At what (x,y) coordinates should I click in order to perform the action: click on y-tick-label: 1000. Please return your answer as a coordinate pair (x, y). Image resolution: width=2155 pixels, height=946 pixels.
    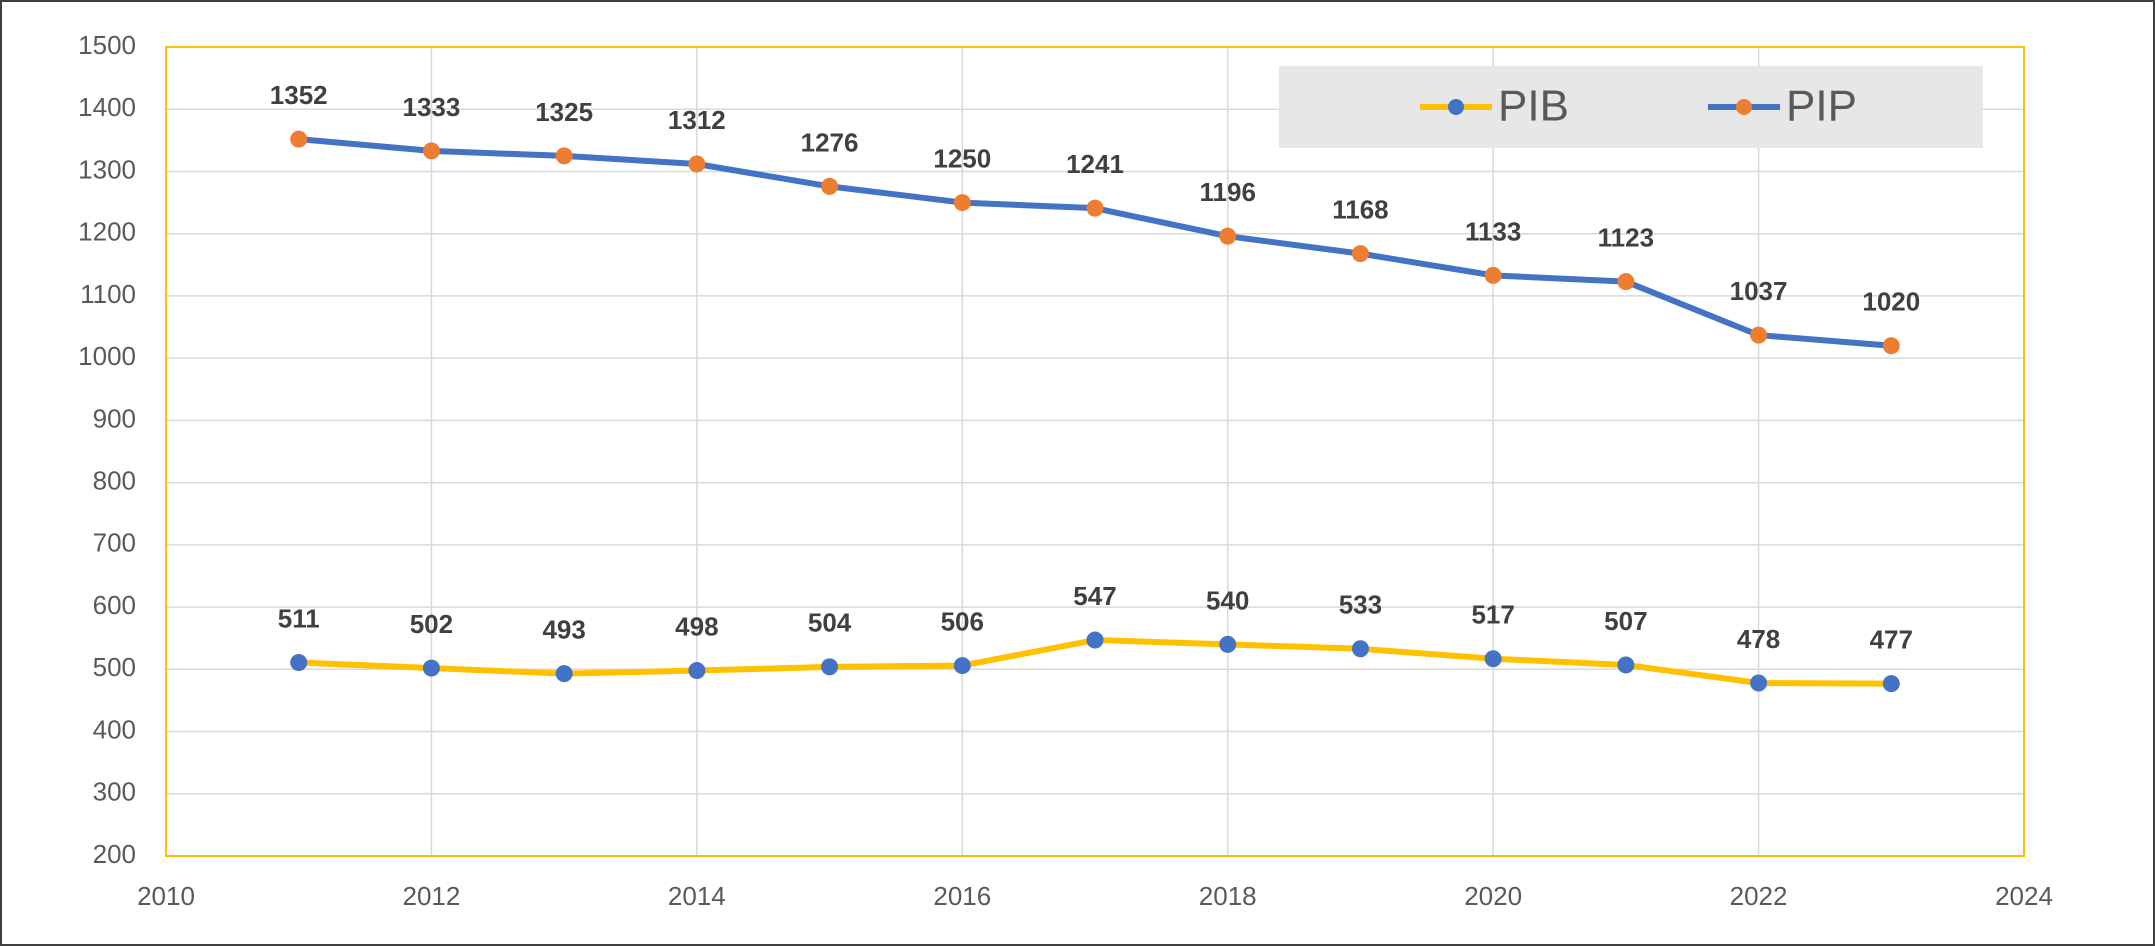
    Looking at the image, I should click on (107, 356).